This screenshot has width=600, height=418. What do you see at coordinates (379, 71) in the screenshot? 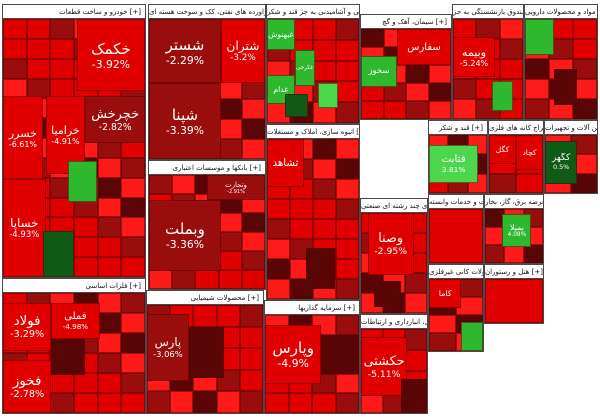
I see `stock-tile: سخوز` at bounding box center [379, 71].